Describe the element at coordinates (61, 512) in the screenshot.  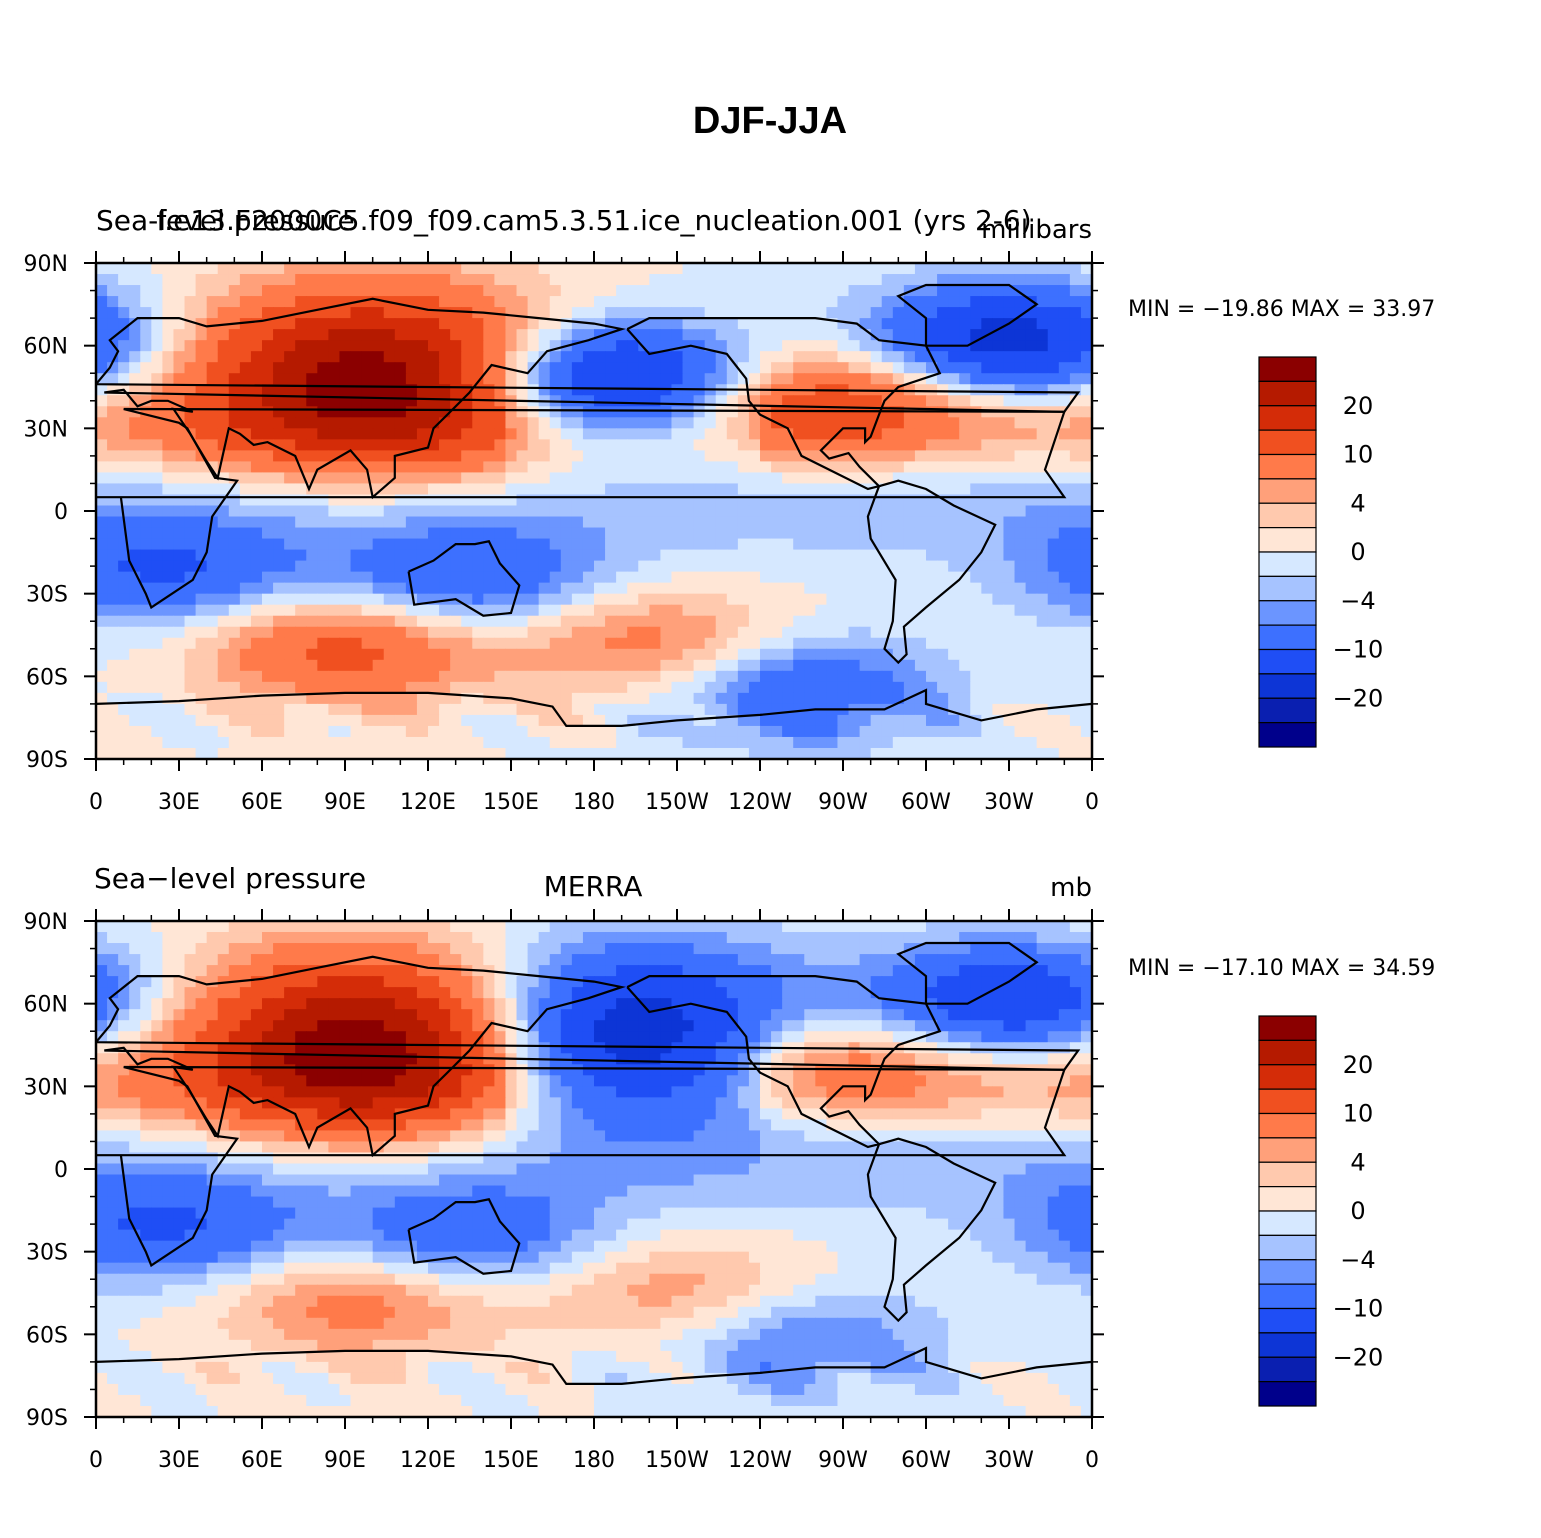
I see `y-tick-label: 0` at that location.